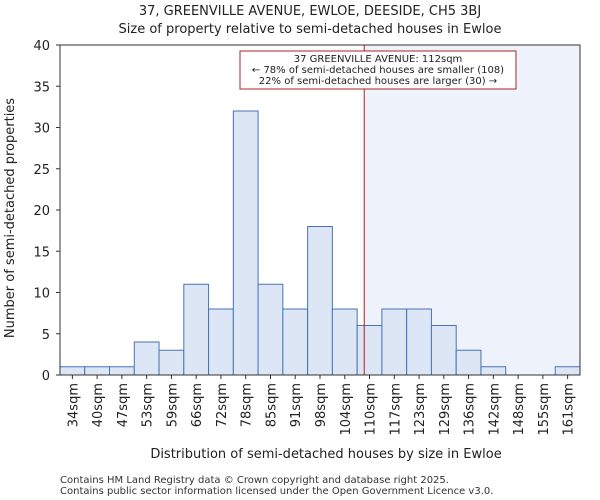 The width and height of the screenshot is (600, 500). I want to click on bar-47sqm, so click(122, 371).